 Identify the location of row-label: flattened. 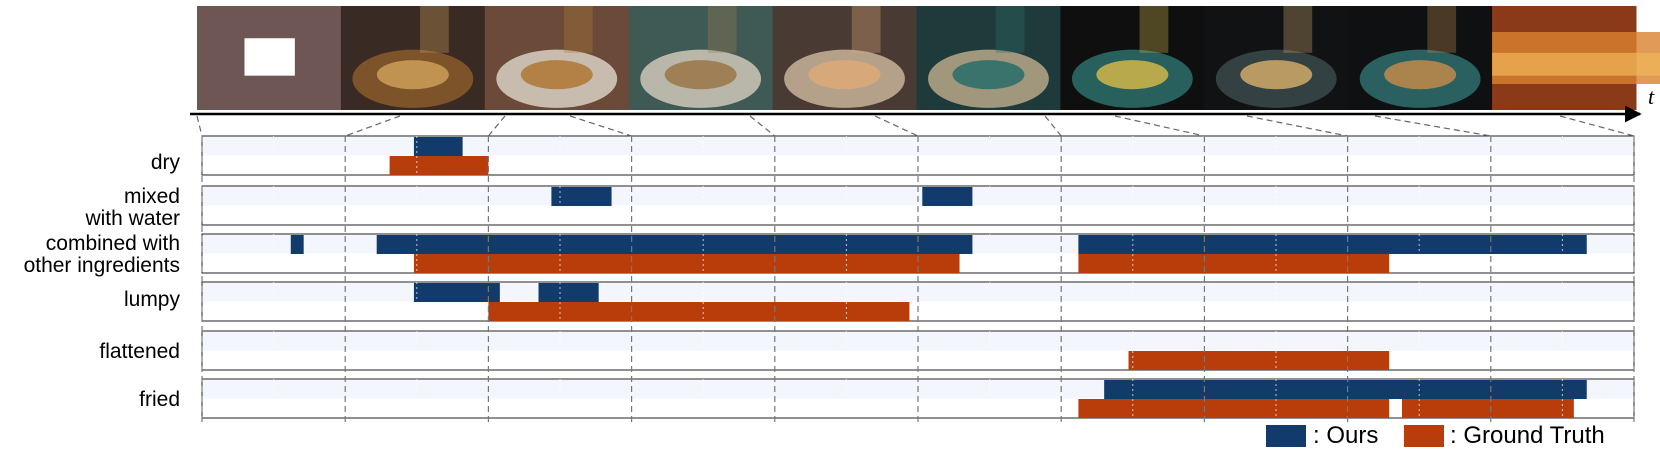
(139, 351).